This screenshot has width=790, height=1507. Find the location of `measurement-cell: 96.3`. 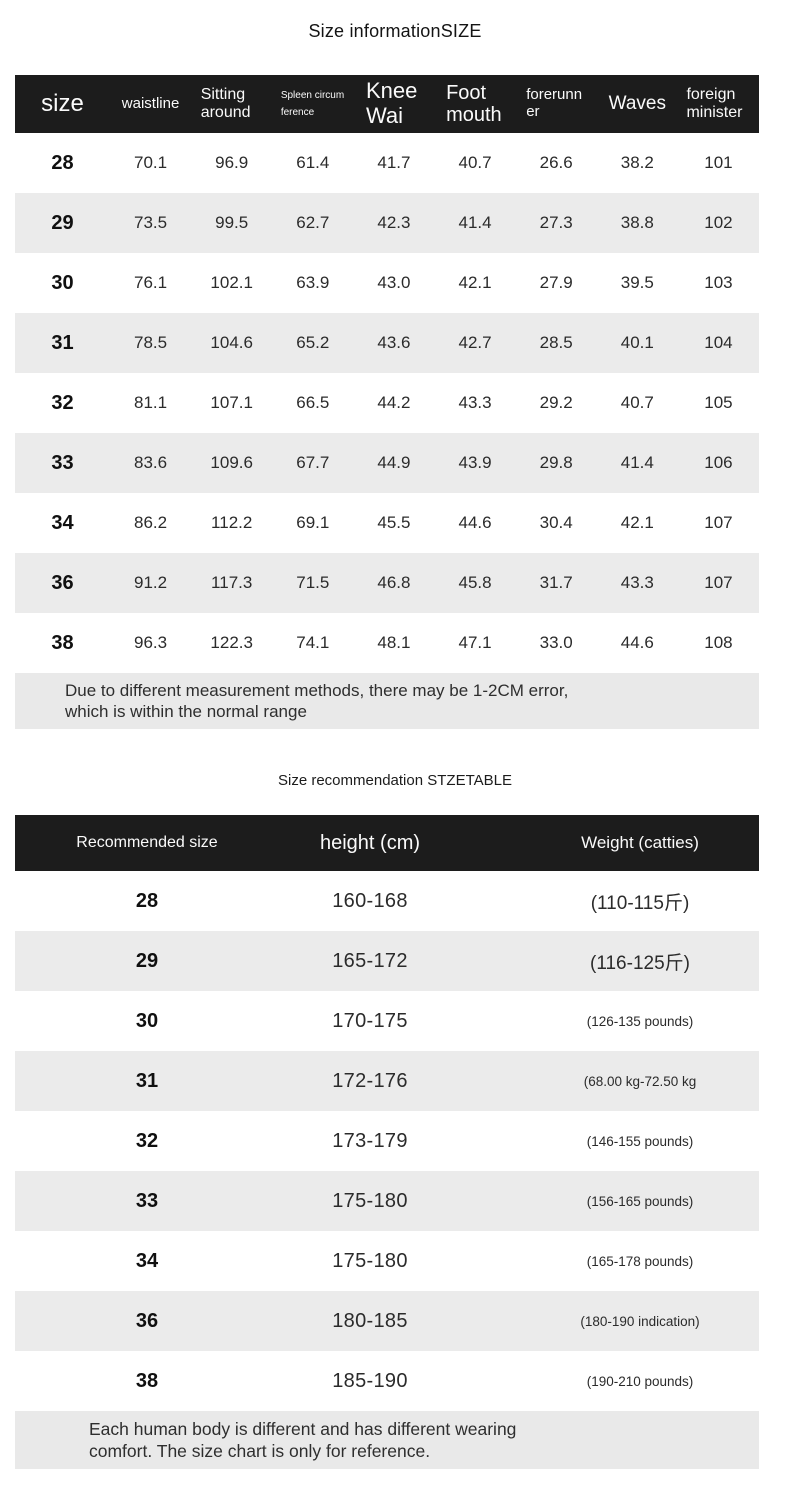

measurement-cell: 96.3 is located at coordinates (151, 642).